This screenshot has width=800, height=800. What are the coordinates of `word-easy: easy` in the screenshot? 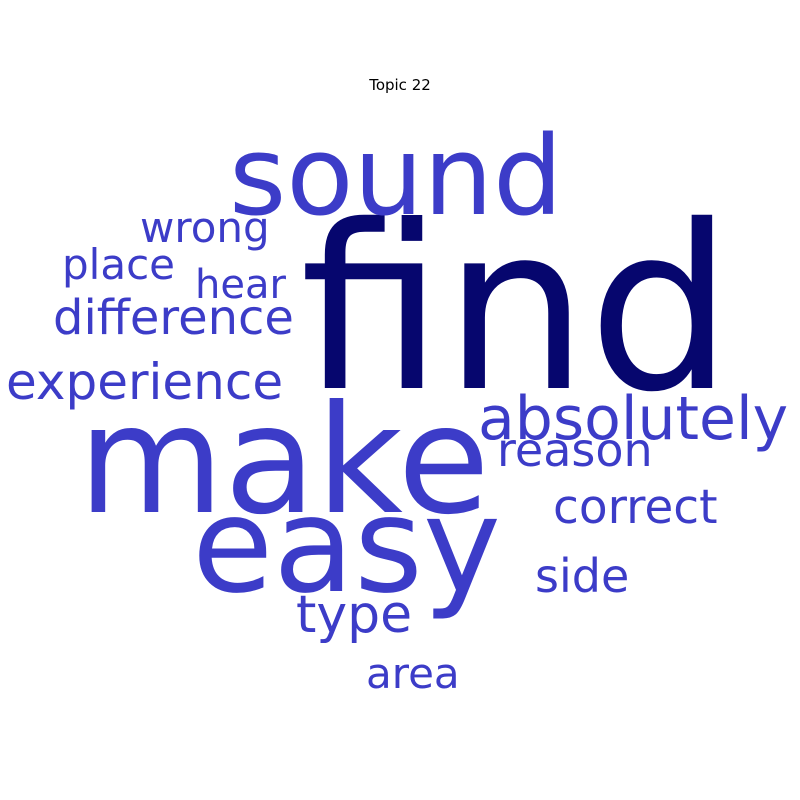 It's located at (346, 546).